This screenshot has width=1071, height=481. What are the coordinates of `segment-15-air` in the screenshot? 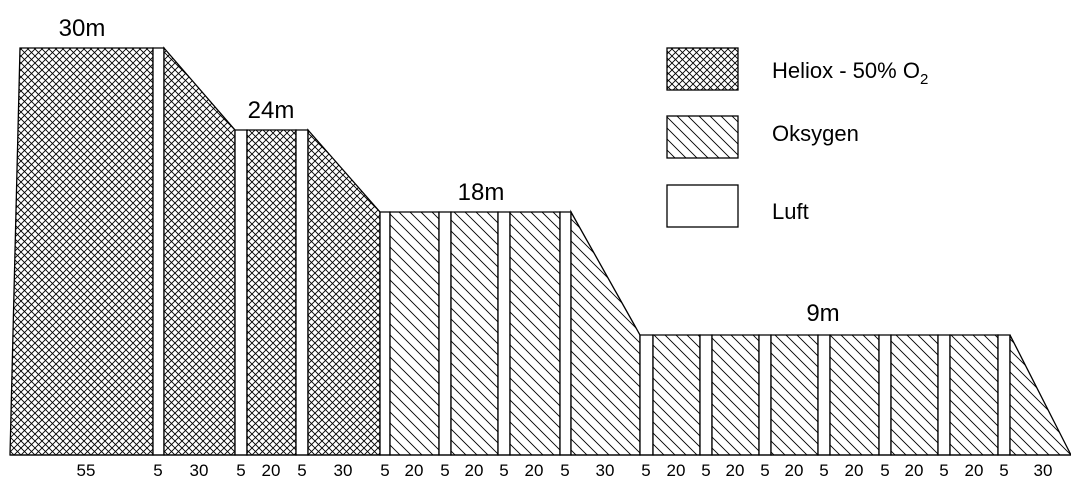 It's located at (646, 395).